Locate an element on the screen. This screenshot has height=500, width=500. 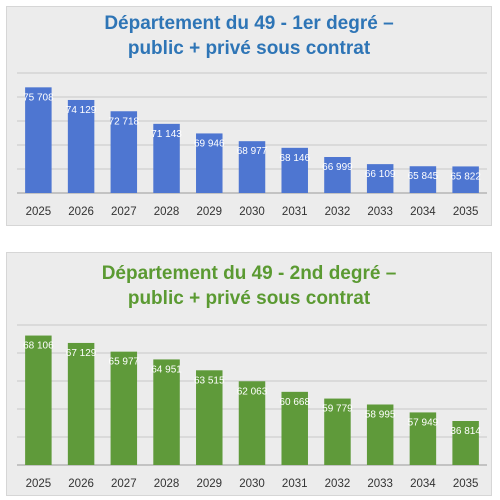
bar-value-label: 71 143 is located at coordinates (166, 134).